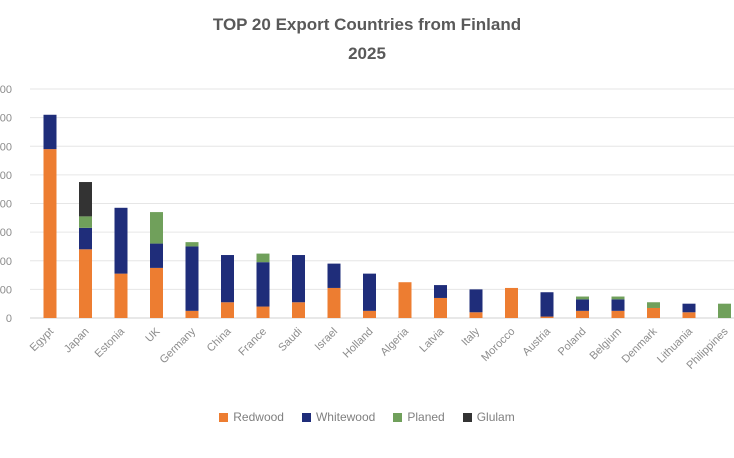 The width and height of the screenshot is (734, 458). I want to click on bar-planed-denmark, so click(653, 305).